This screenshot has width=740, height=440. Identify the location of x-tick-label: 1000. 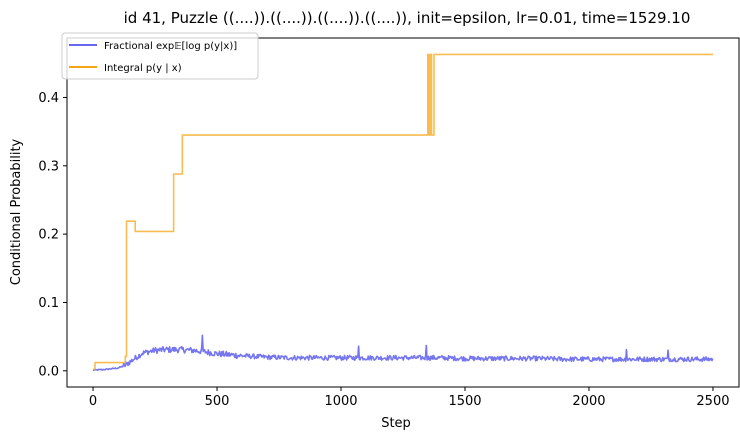
(340, 401).